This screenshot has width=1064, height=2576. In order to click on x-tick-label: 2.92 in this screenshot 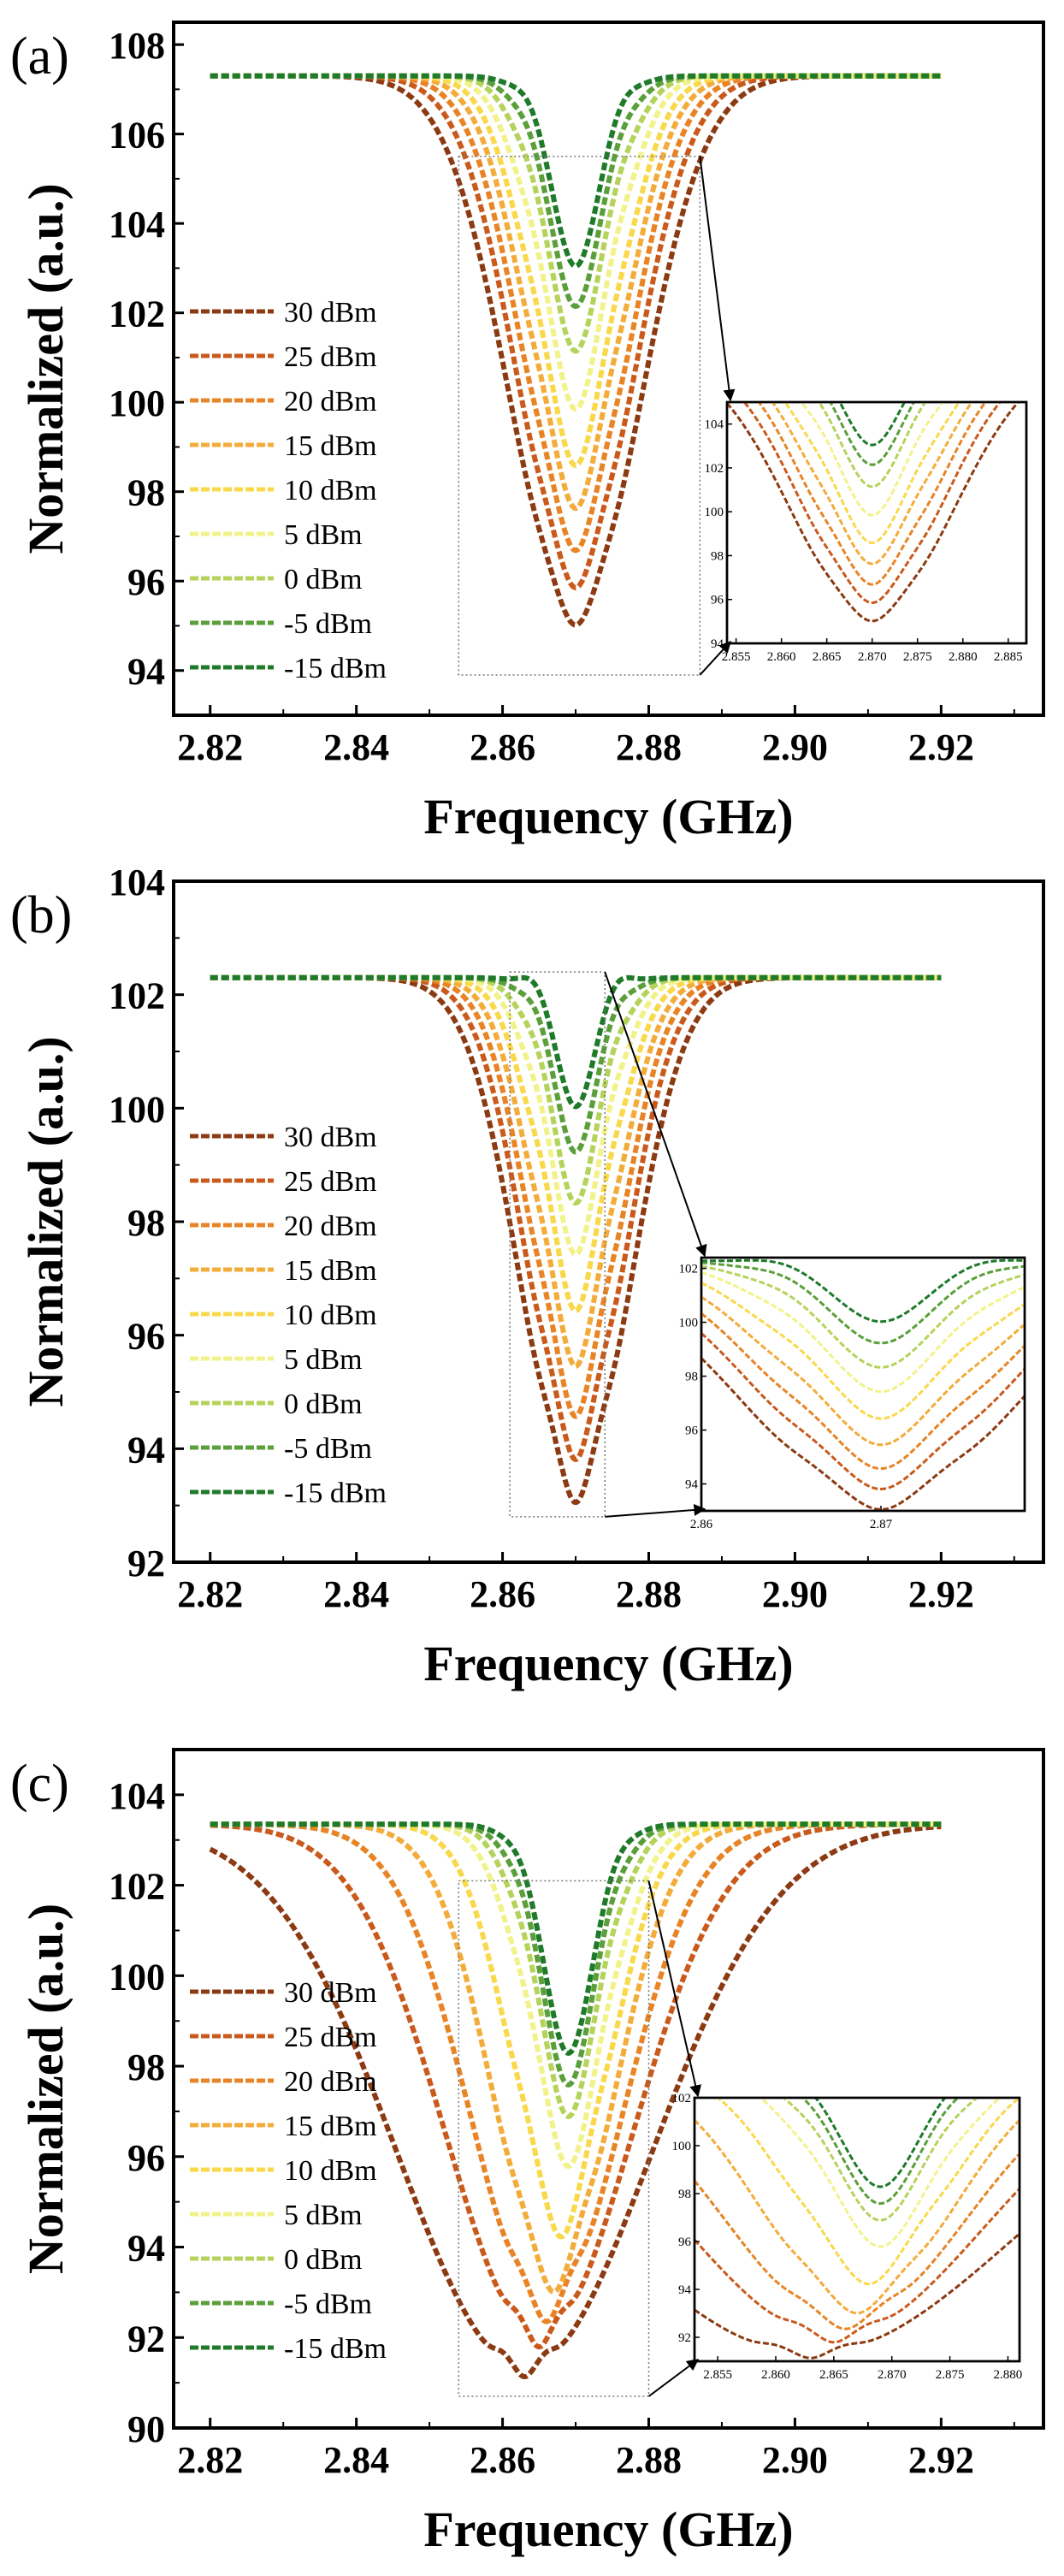, I will do `click(941, 2460)`.